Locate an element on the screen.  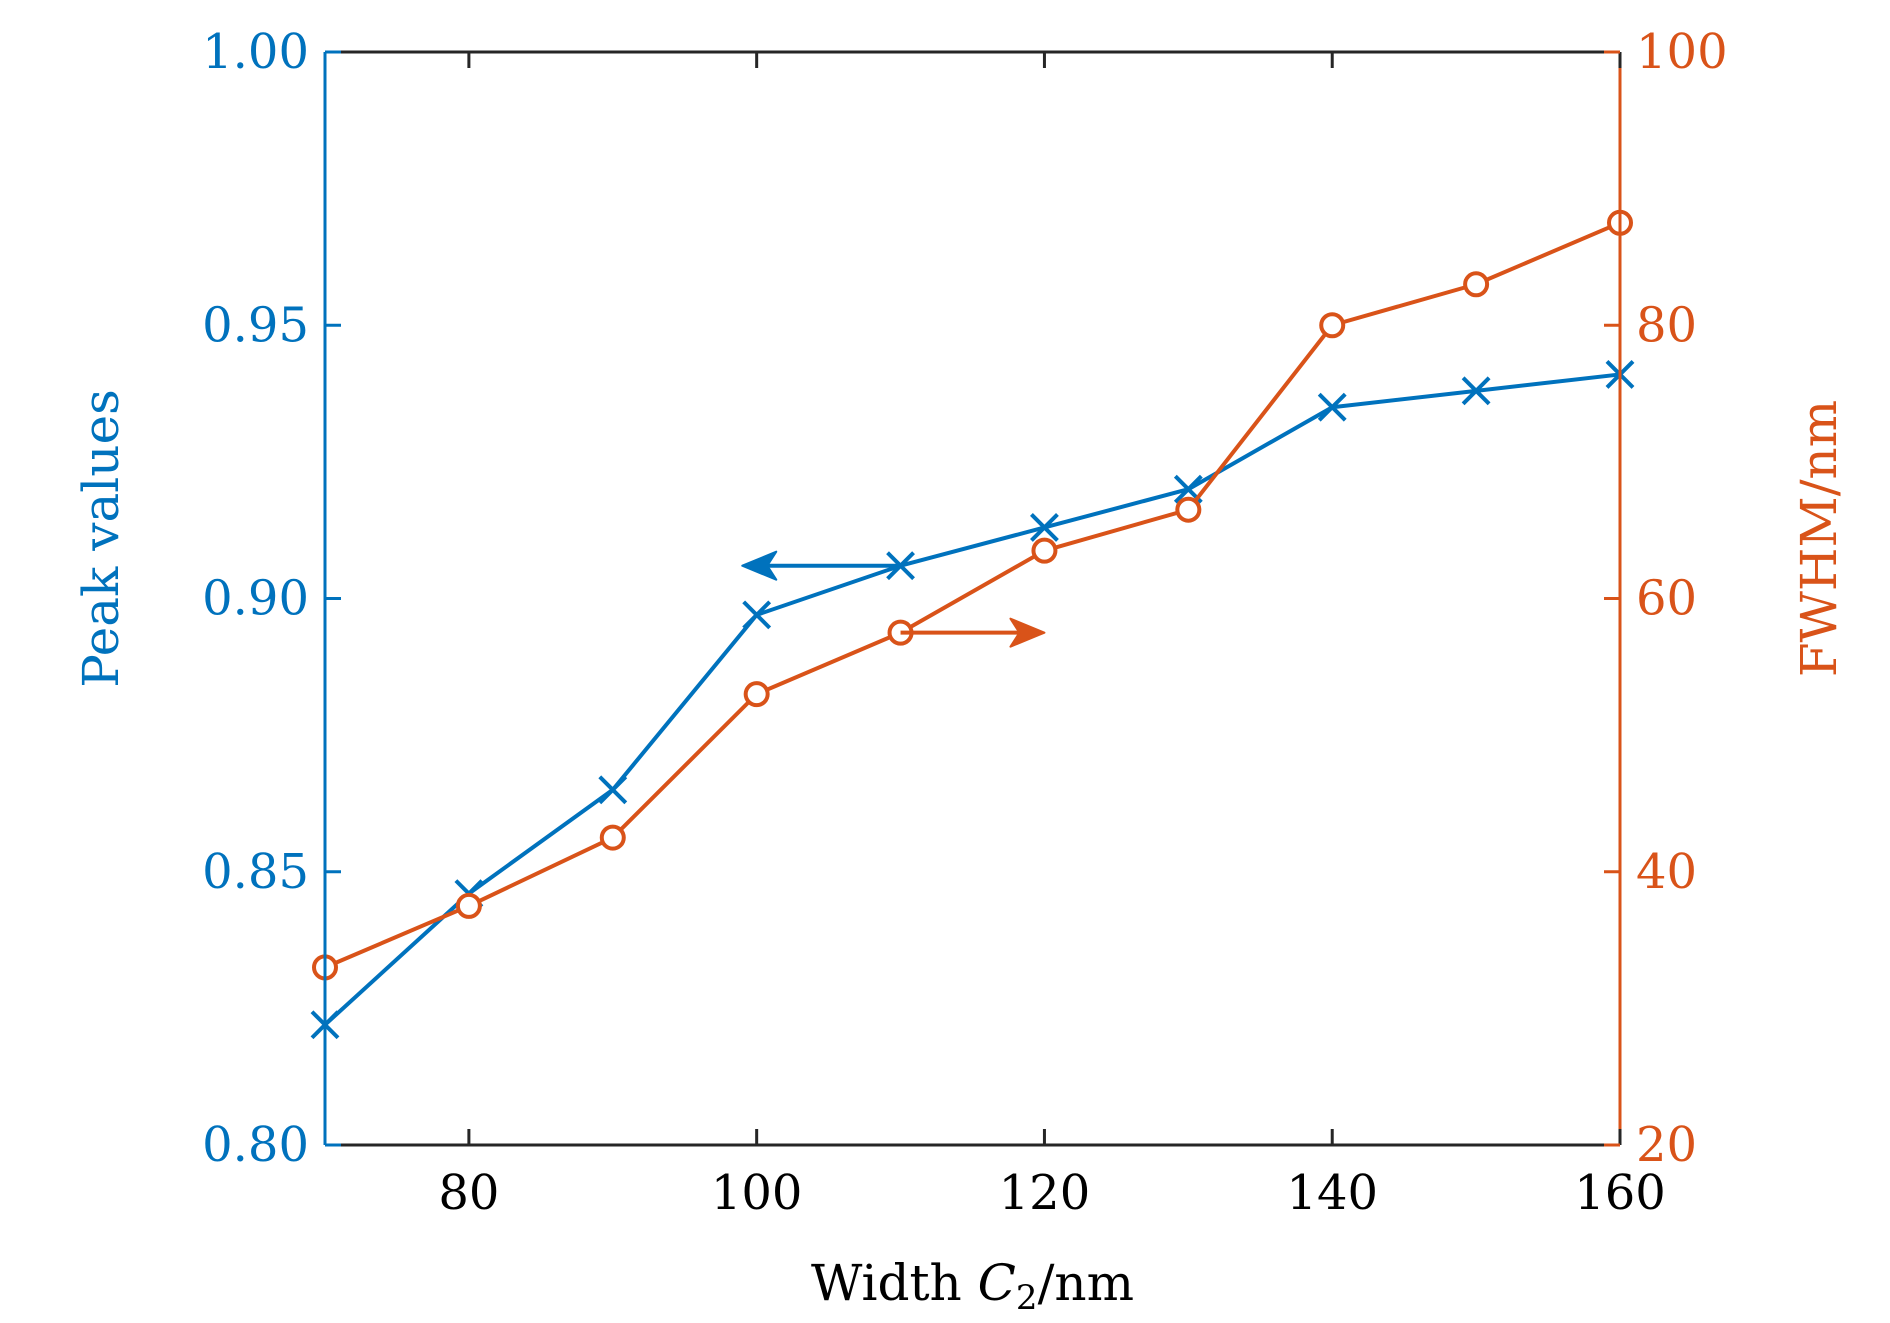
x-tick-label-1: 80 is located at coordinates (468, 1193).